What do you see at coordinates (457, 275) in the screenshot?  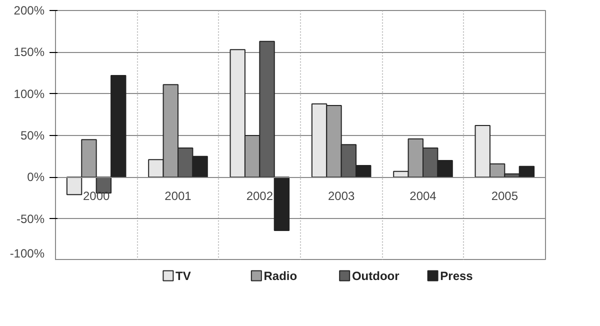 I see `legend-label: Press` at bounding box center [457, 275].